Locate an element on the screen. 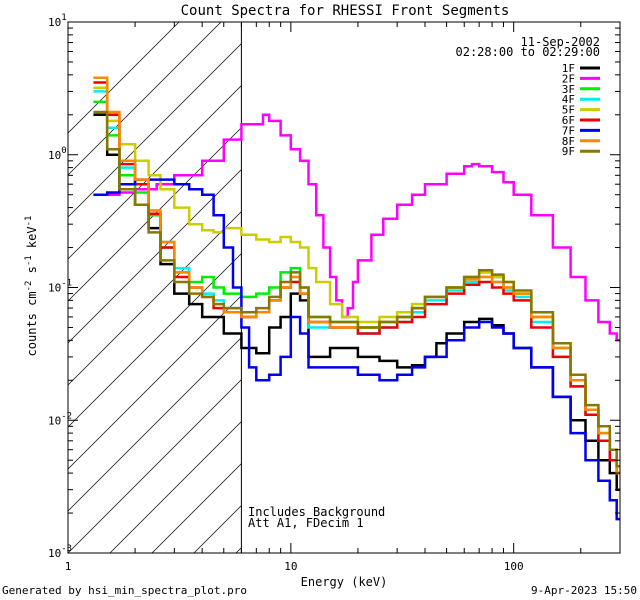  footer-generated-by: Generated by hsi_min_spectra_plot.pro is located at coordinates (124, 590).